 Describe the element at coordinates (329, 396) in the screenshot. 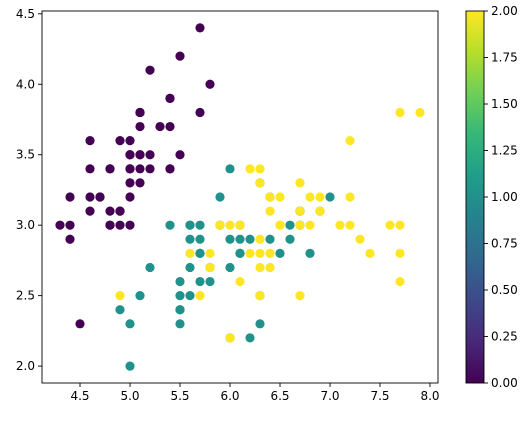

I see `x-tick-label: 7.0` at that location.